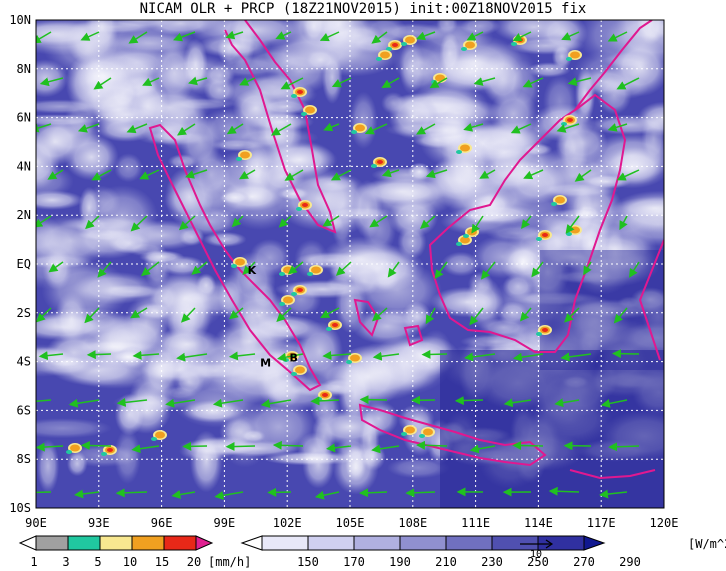  I want to click on lon-tick-label: 96E, so click(162, 523).